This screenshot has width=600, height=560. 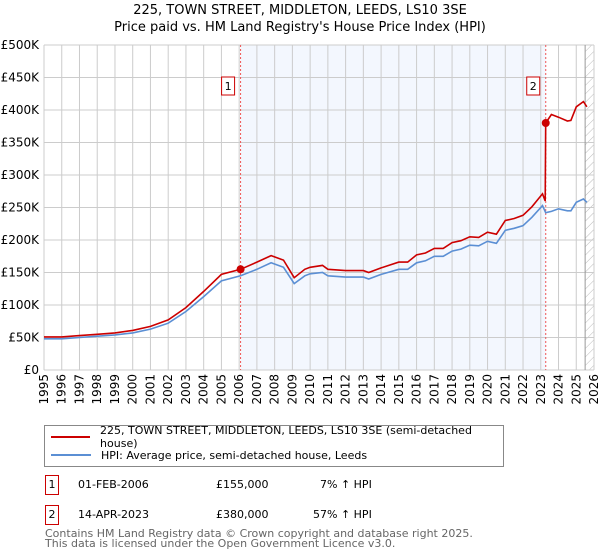 I want to click on x-tick-label: 2012, so click(x=346, y=389).